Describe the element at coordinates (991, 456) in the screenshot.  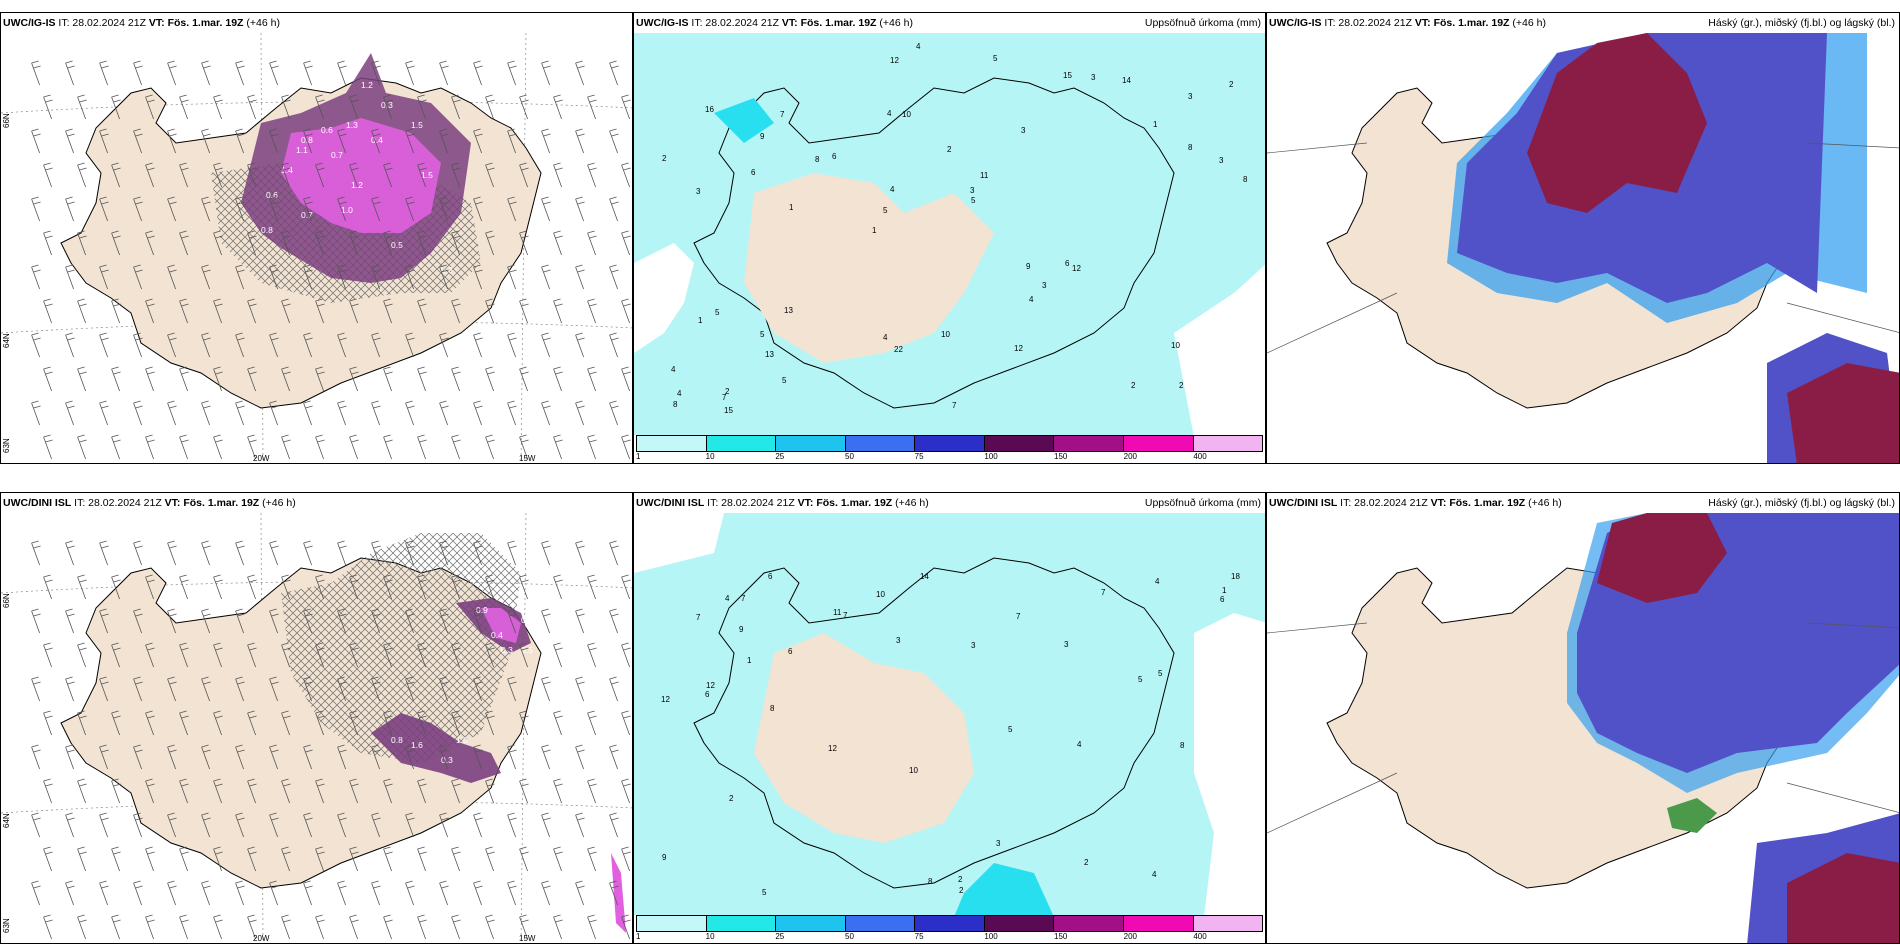
I see `colorbar-tick: 100` at that location.